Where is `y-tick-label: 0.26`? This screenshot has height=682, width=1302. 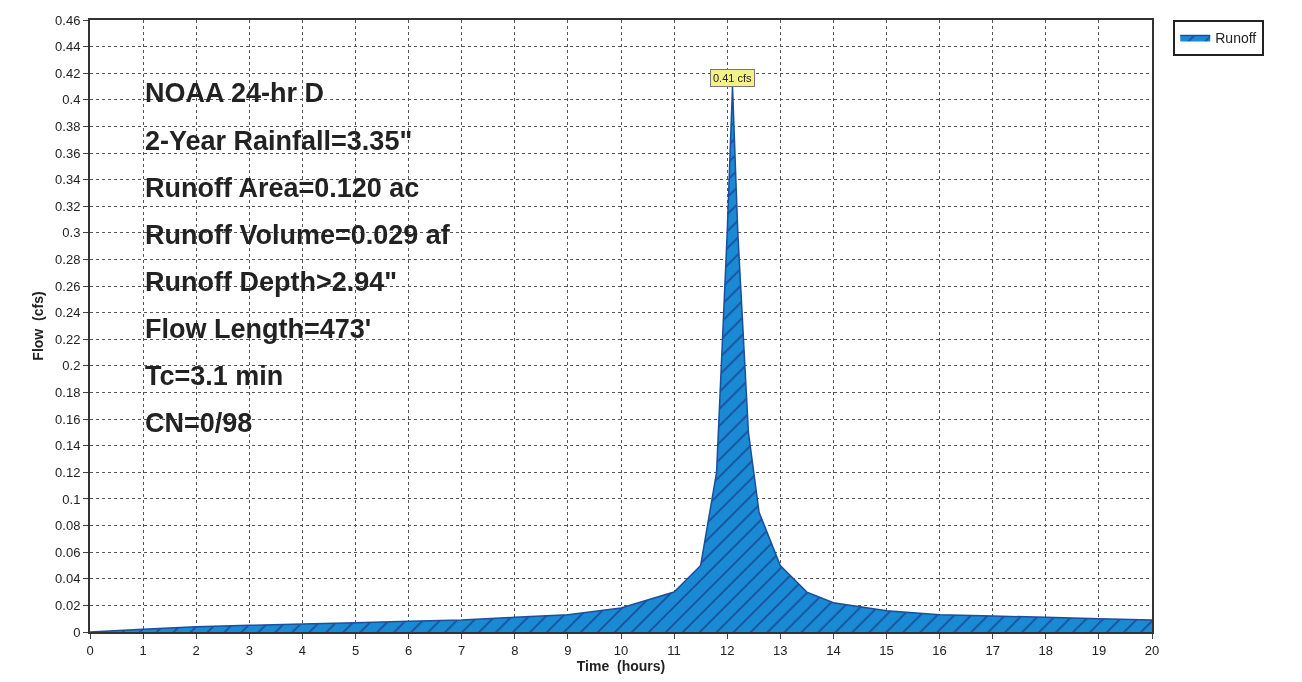 y-tick-label: 0.26 is located at coordinates (68, 286).